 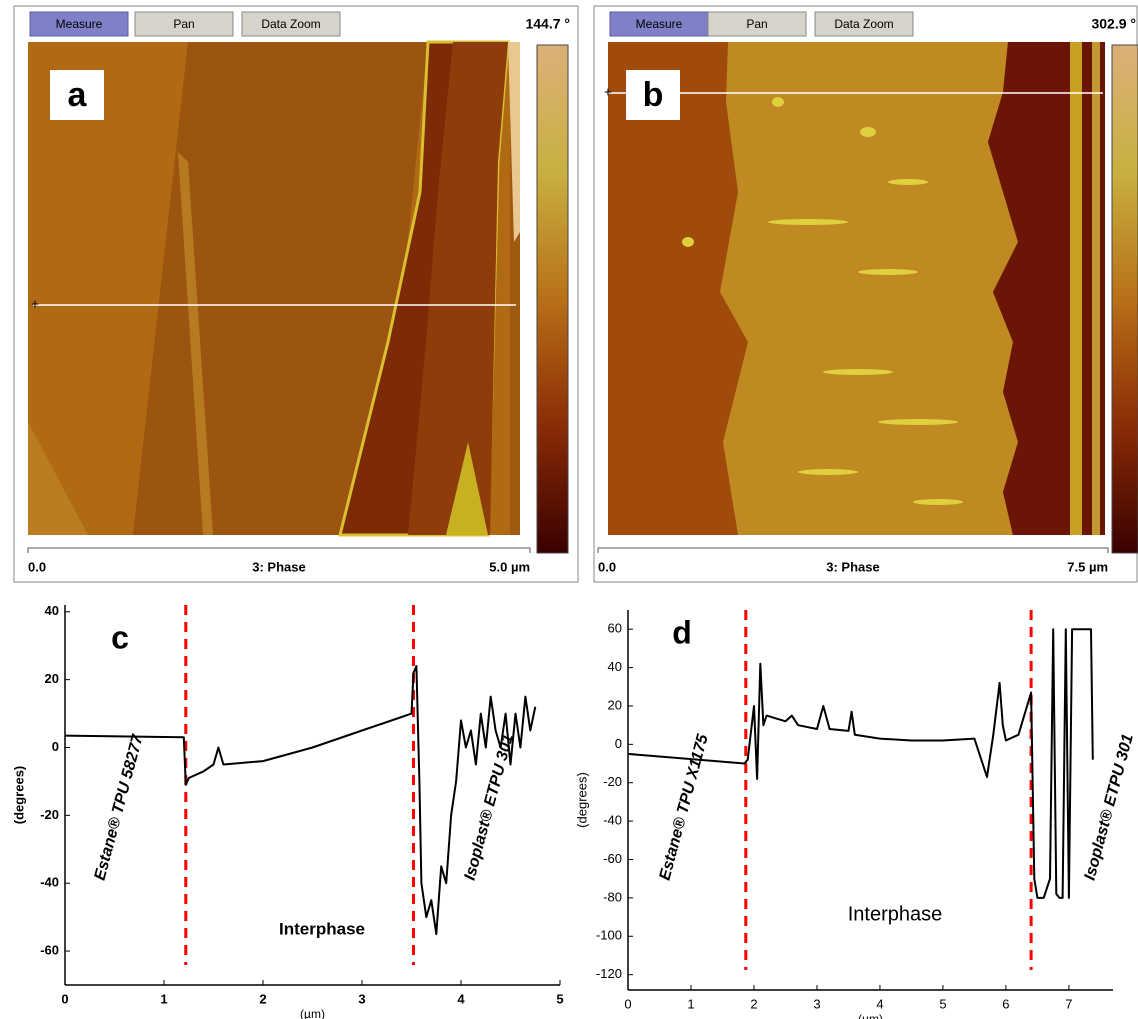 I want to click on annotation: Estane® TPU X1175, so click(x=685, y=807).